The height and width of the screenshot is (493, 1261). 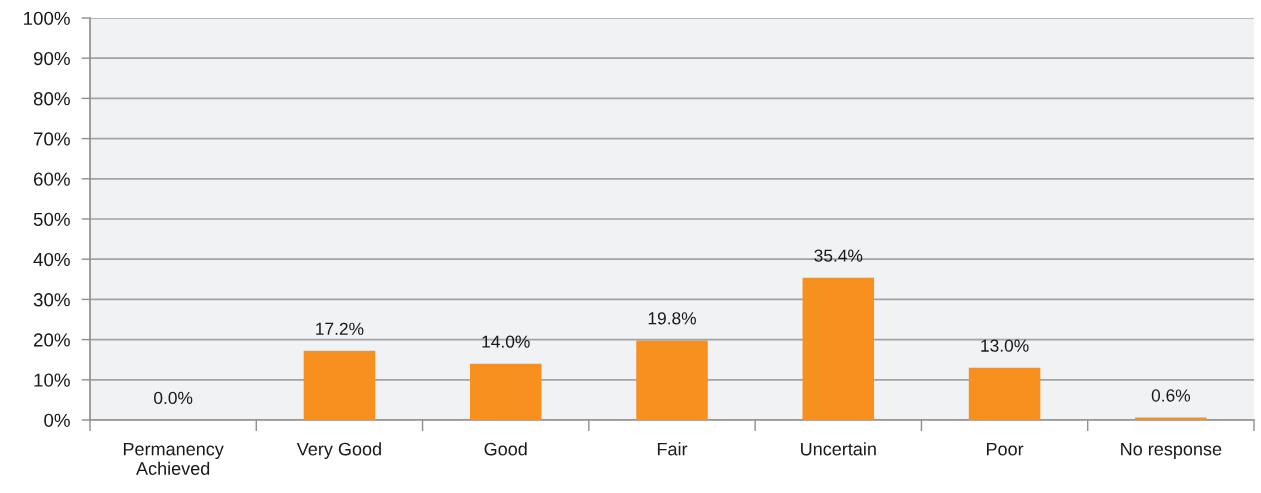 What do you see at coordinates (1171, 451) in the screenshot?
I see `x-tick-label: No response` at bounding box center [1171, 451].